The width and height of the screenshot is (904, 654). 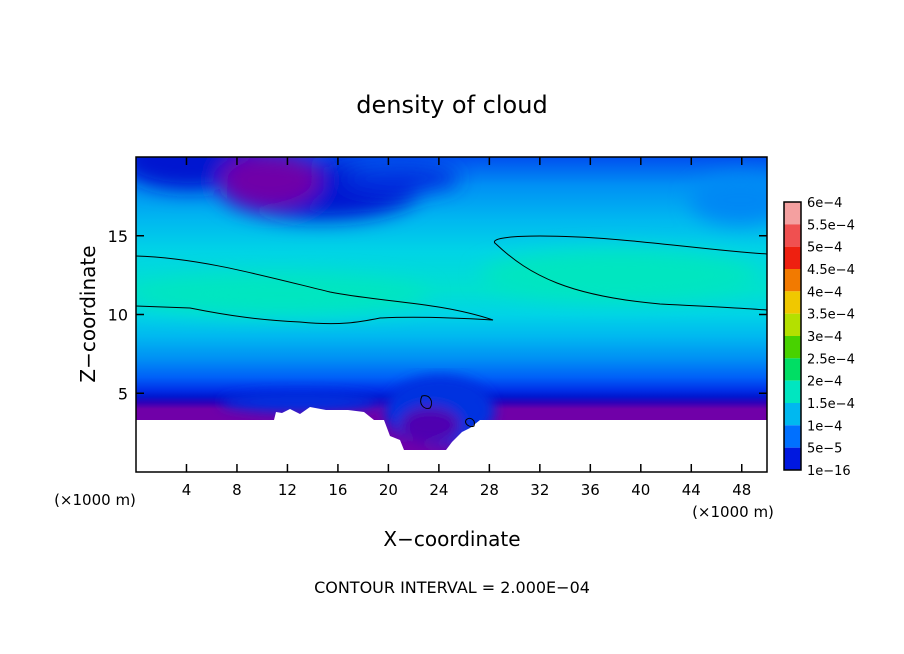 I want to click on x-tick-label: 32, so click(x=539, y=490).